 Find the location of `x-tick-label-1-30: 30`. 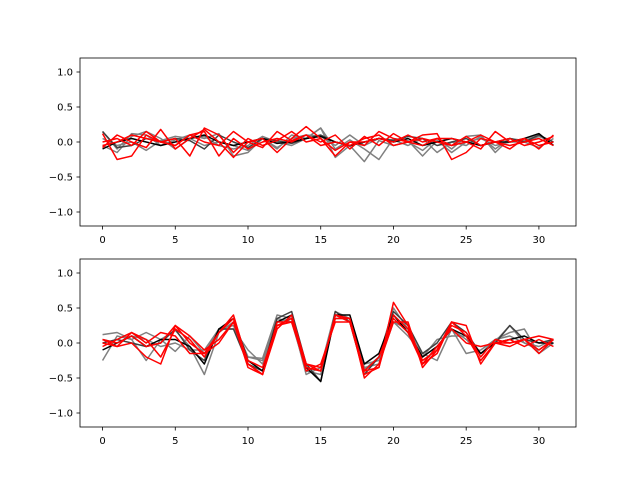

x-tick-label-1-30: 30 is located at coordinates (539, 240).